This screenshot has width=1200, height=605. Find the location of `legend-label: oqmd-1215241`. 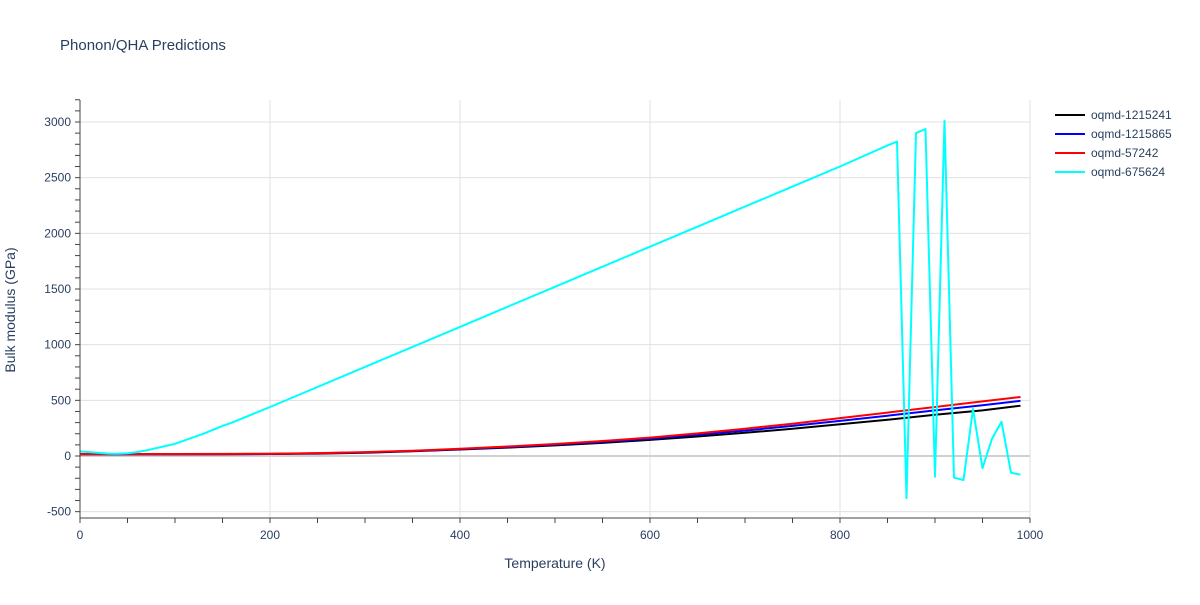

legend-label: oqmd-1215241 is located at coordinates (1131, 115).